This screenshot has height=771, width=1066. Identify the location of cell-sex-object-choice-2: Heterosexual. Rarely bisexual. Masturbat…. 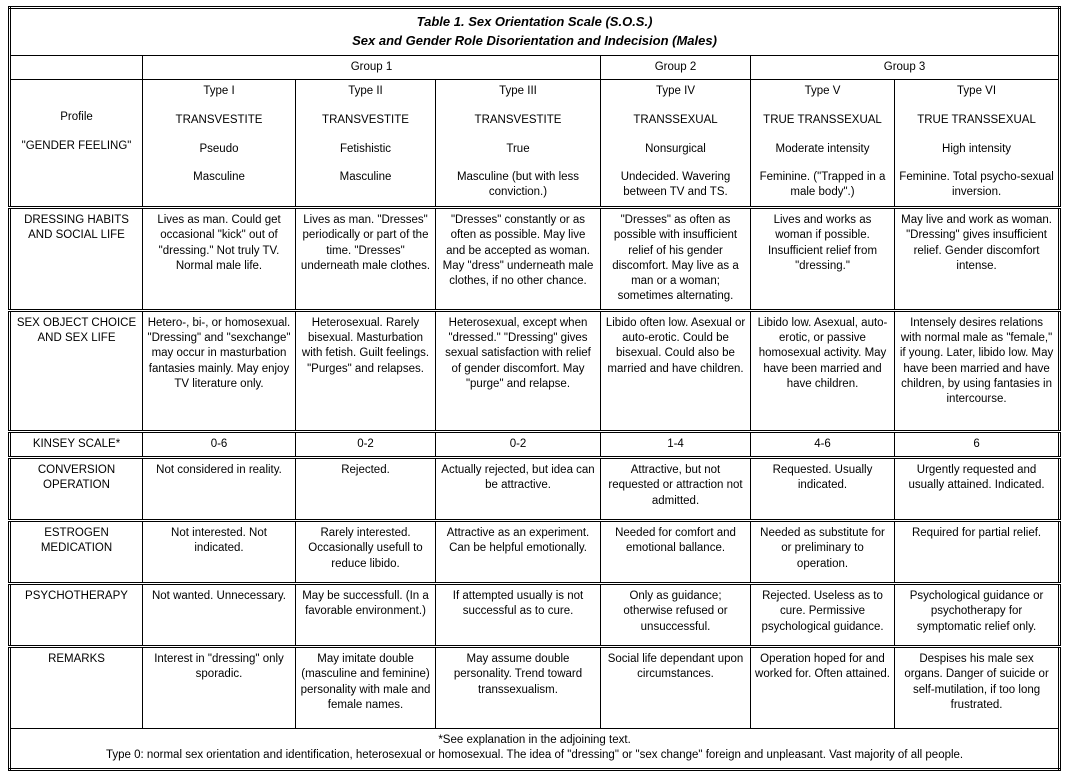
(365, 370).